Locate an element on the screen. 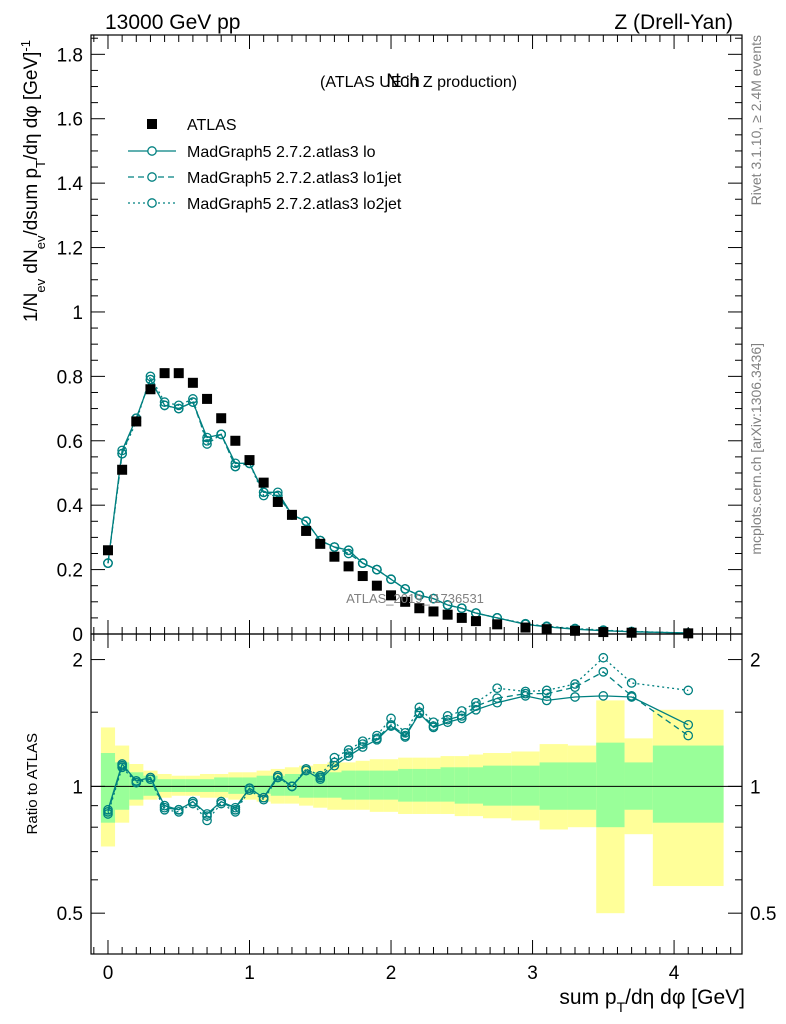 The height and width of the screenshot is (1024, 786). plot-title: Nch is located at coordinates (403, 81).